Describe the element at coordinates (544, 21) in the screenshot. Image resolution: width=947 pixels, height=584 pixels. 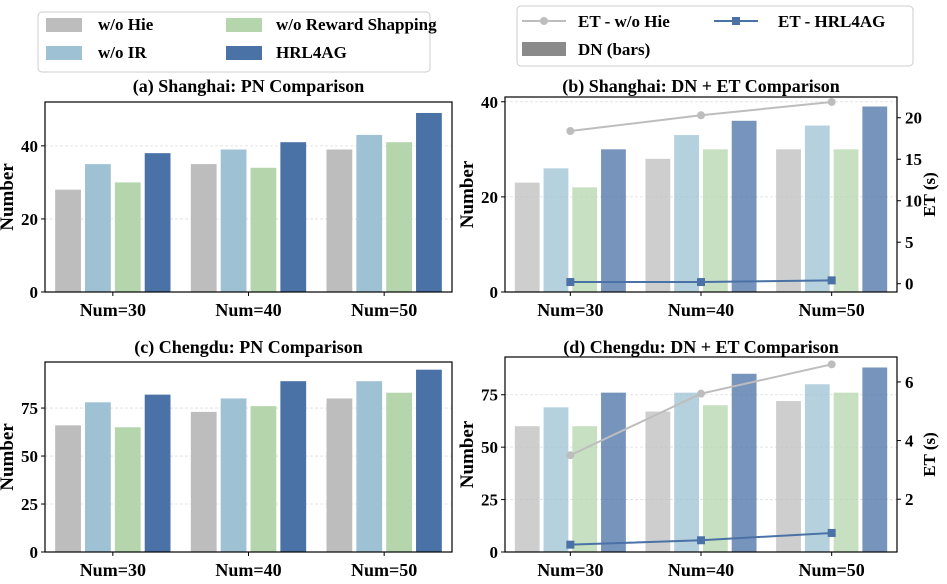
I see `legend-marker-et-wo-hie` at that location.